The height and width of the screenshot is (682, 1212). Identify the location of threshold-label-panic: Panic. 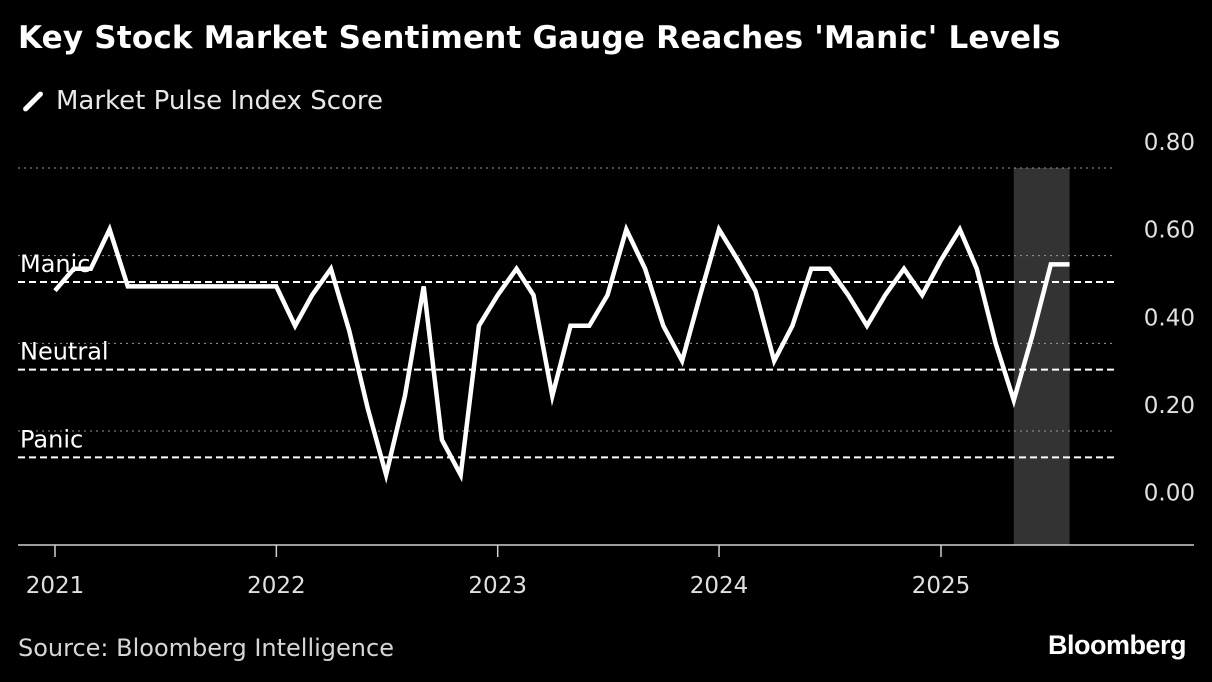
(51, 439).